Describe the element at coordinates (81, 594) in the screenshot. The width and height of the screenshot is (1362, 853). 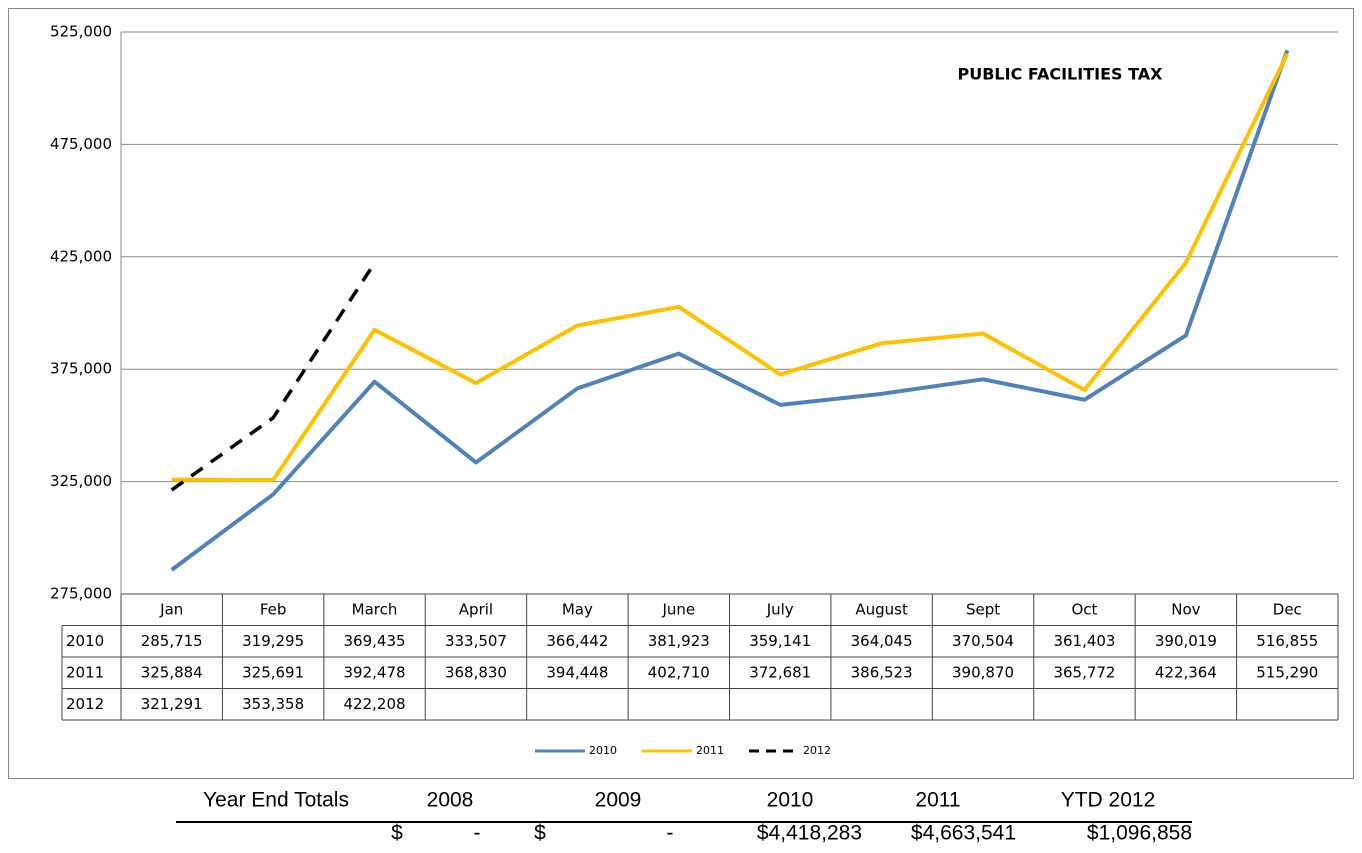
I see `y-tick-label: 275,000` at that location.